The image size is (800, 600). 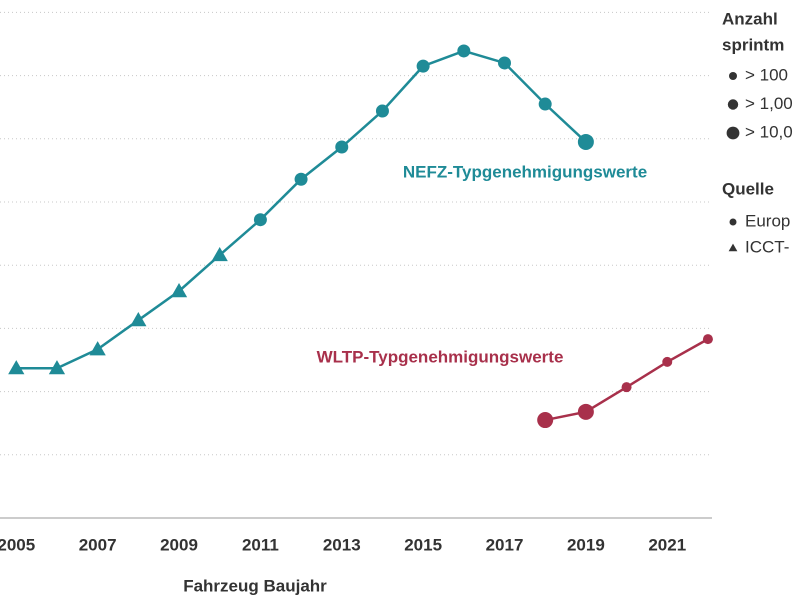 What do you see at coordinates (179, 544) in the screenshot?
I see `x-tick-label: 2009` at bounding box center [179, 544].